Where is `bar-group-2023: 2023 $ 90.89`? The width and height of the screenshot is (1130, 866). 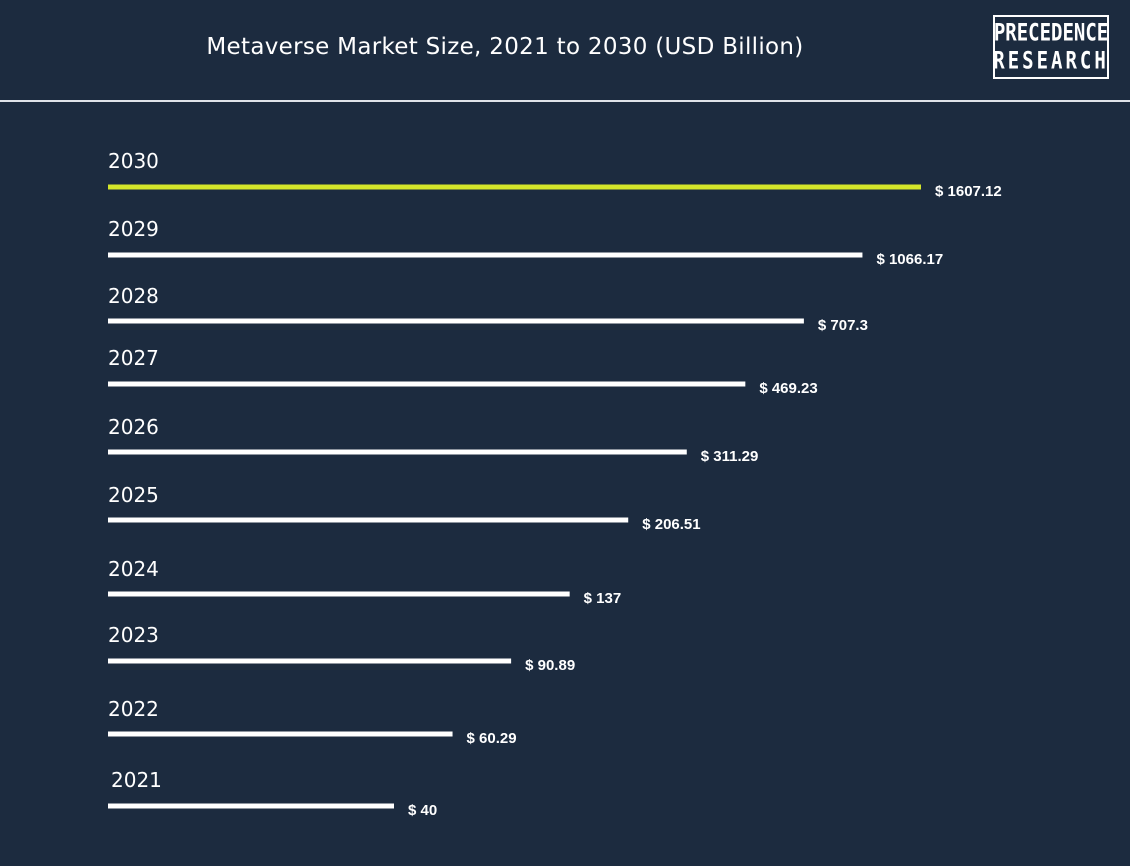
bar-group-2023: 2023 $ 90.89 is located at coordinates (341, 648).